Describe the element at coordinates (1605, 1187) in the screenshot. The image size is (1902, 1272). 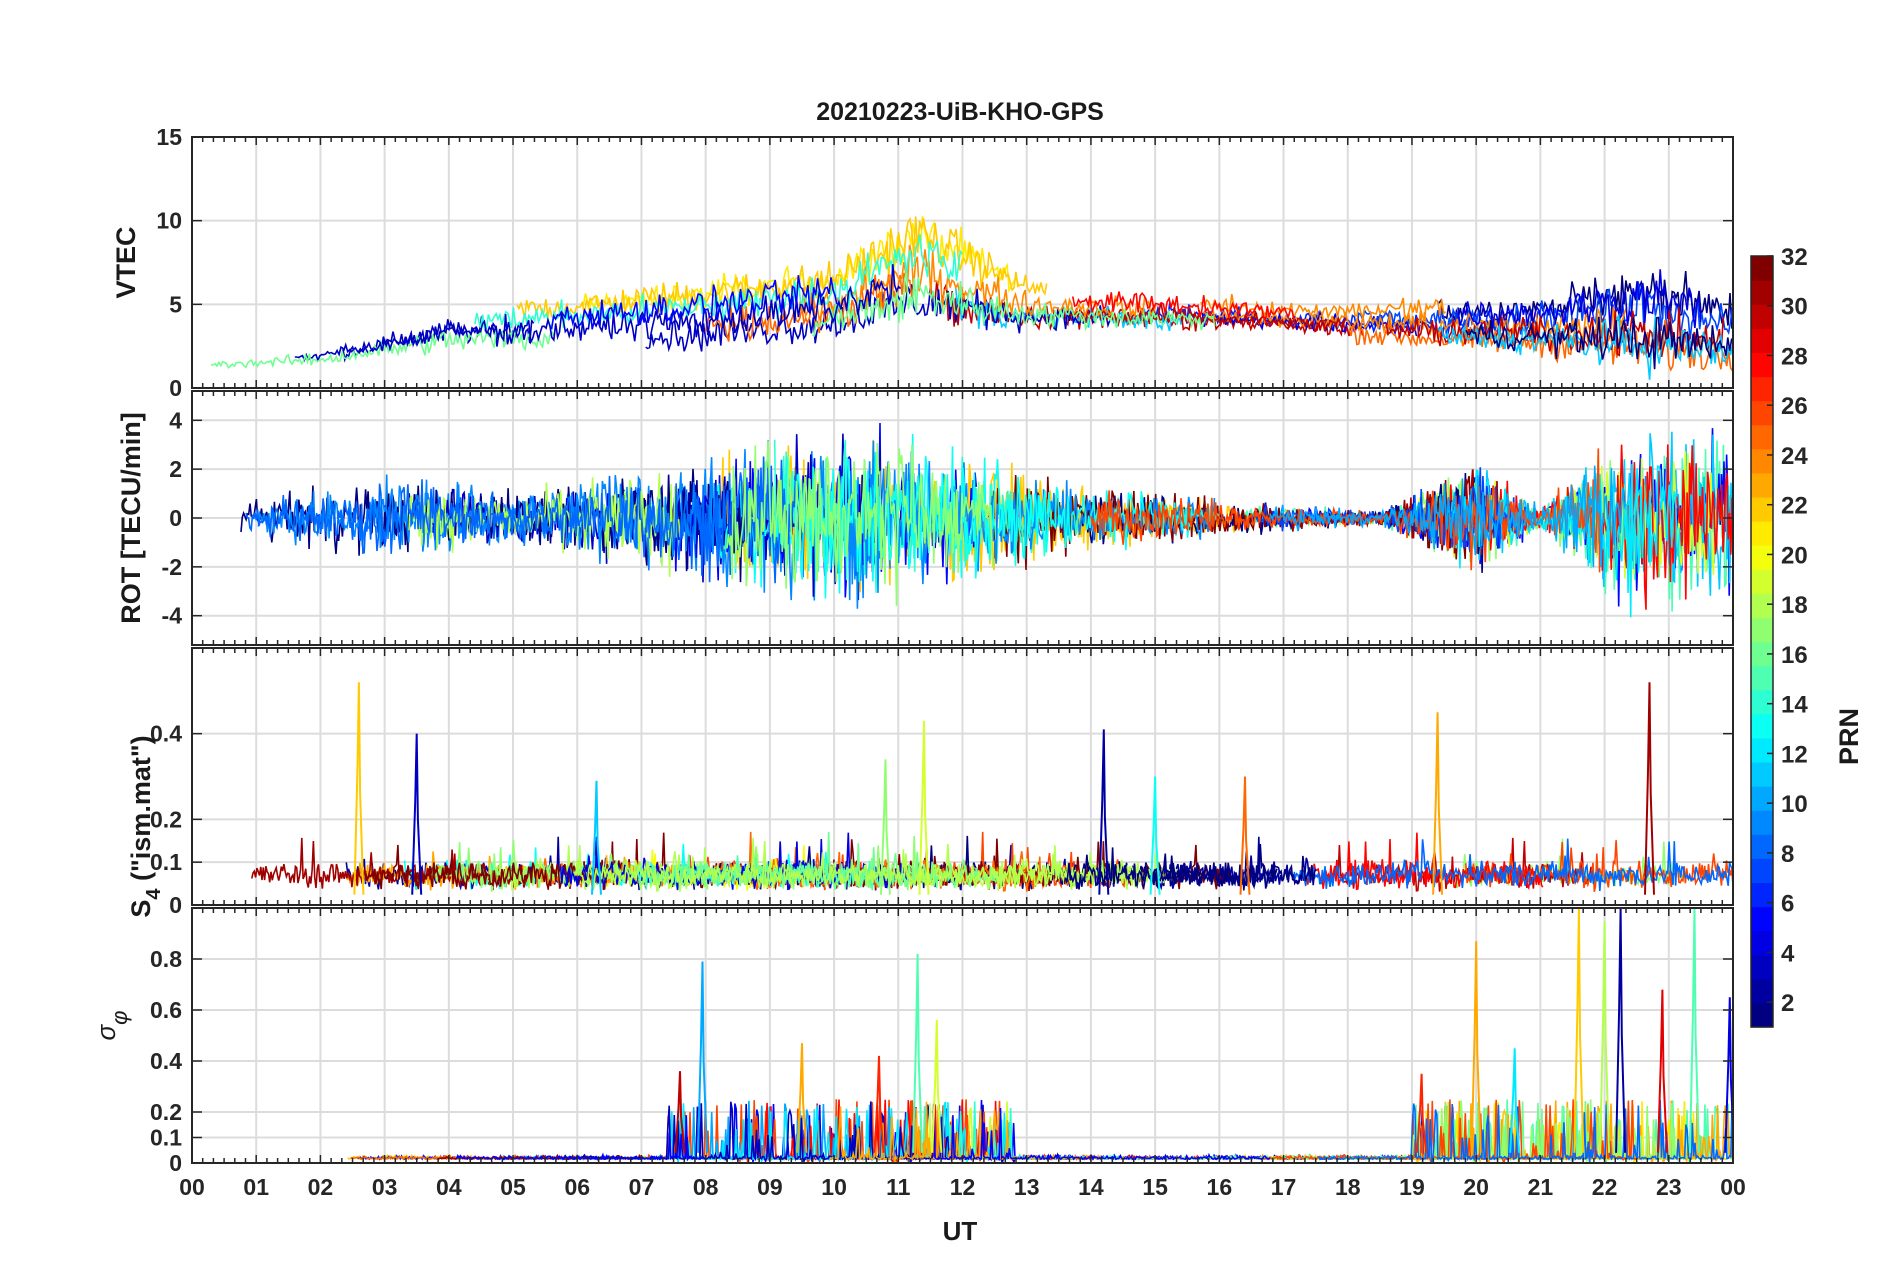
I see `x-tick-label: 22` at that location.